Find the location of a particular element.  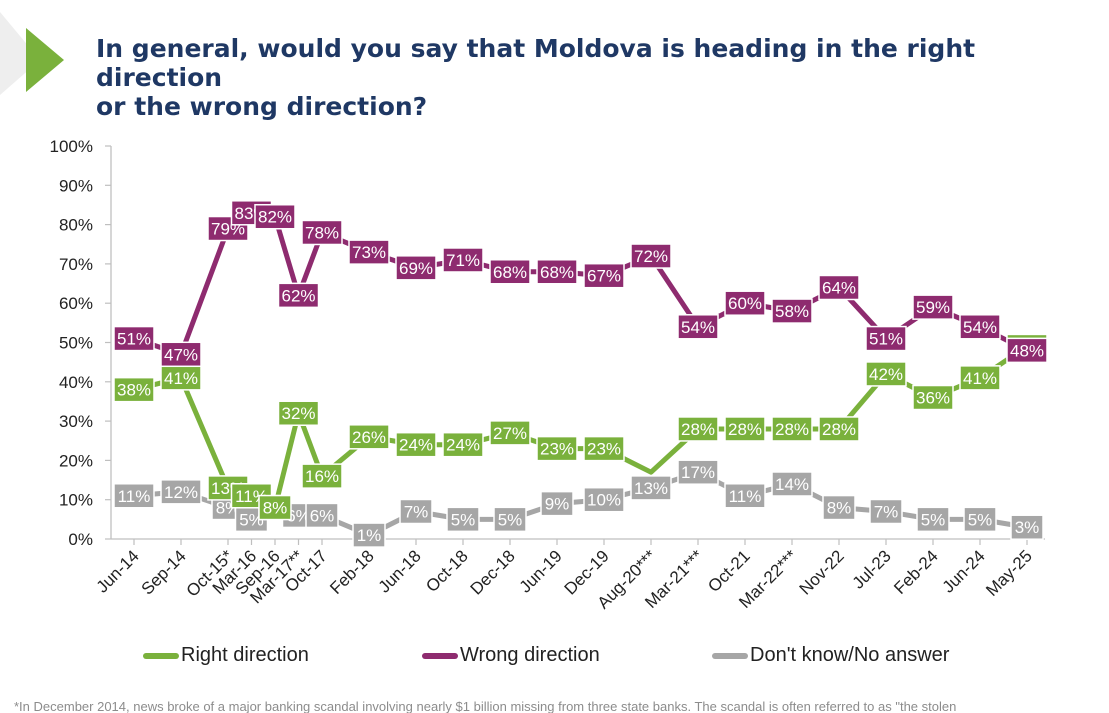

y-tick-label: 10% is located at coordinates (76, 500).